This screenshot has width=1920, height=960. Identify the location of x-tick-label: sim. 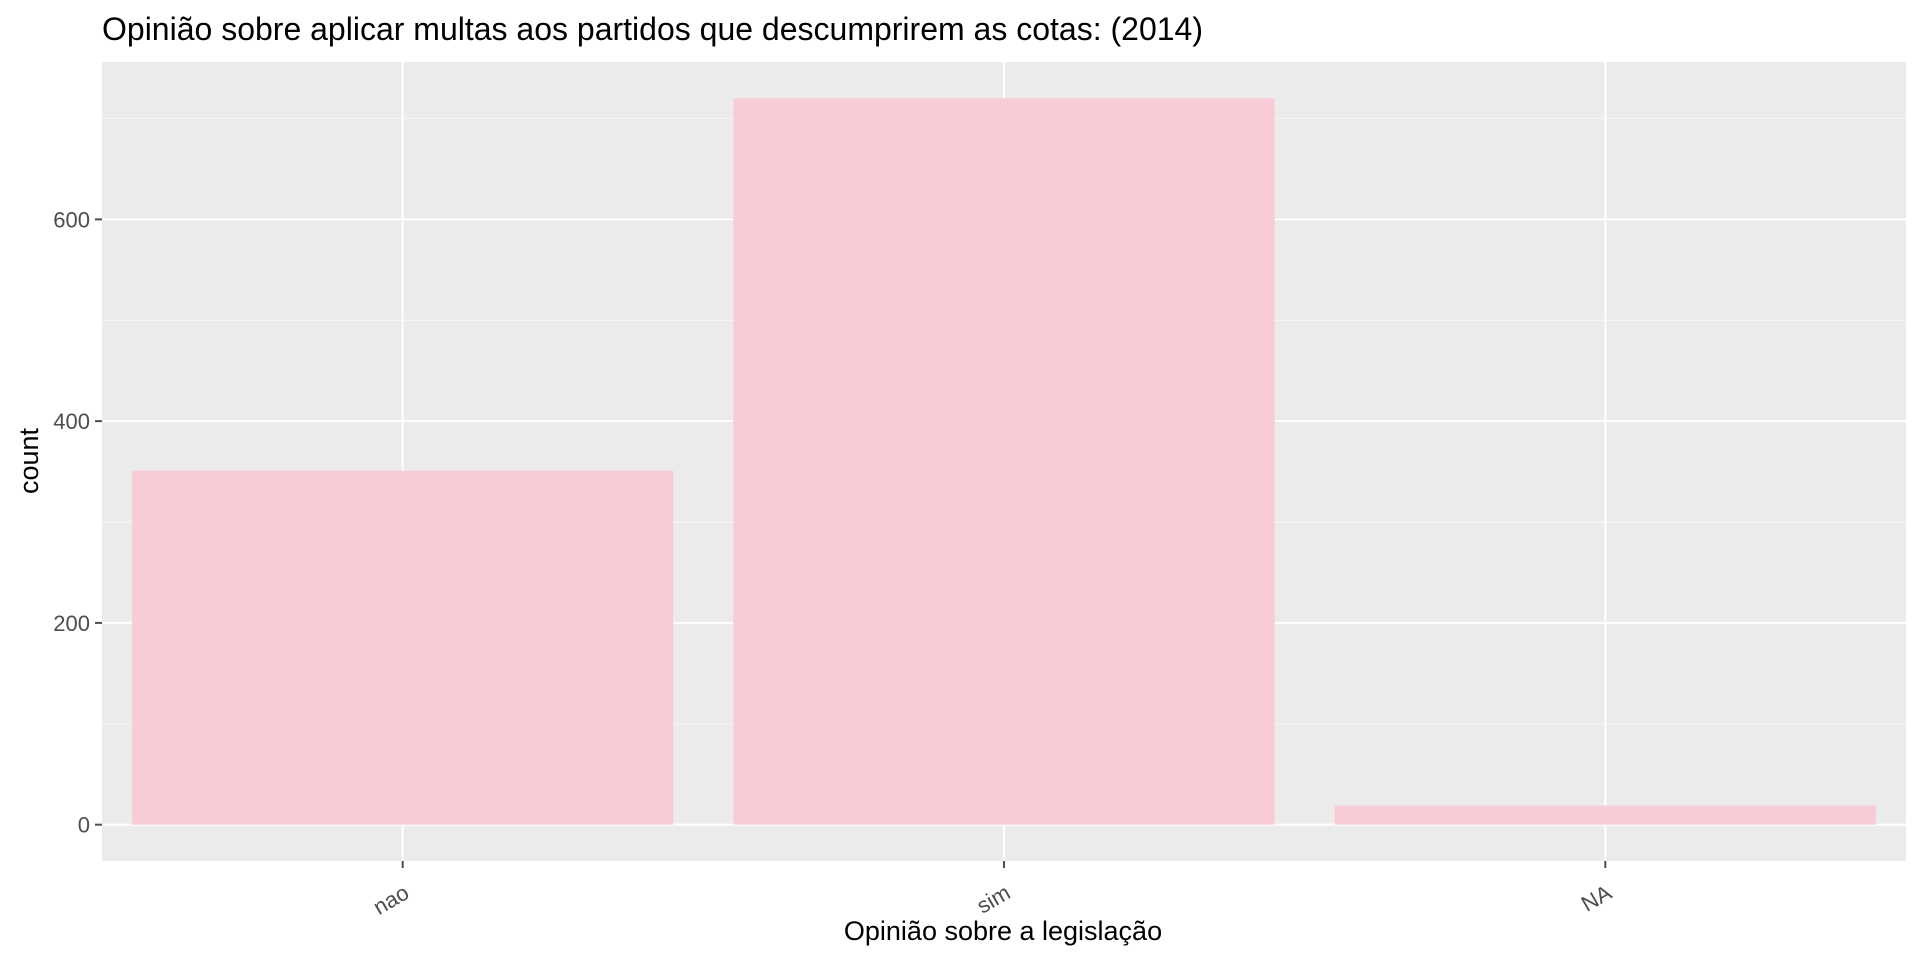
(993, 899).